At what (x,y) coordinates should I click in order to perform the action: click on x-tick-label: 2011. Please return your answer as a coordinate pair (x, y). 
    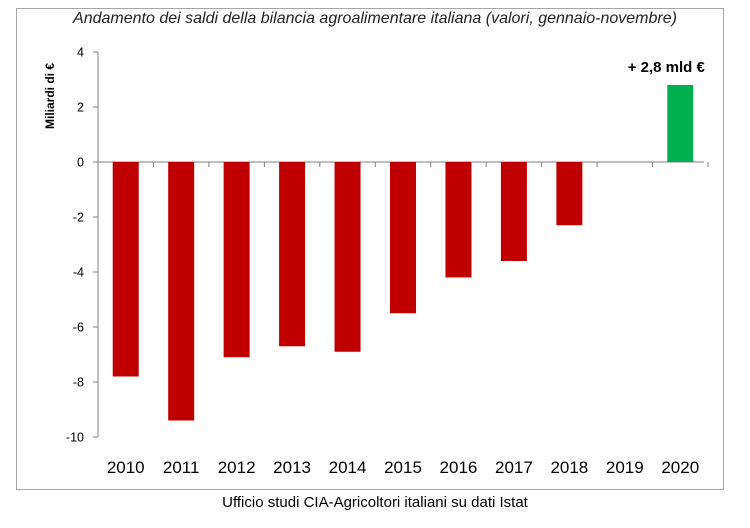
    Looking at the image, I should click on (181, 467).